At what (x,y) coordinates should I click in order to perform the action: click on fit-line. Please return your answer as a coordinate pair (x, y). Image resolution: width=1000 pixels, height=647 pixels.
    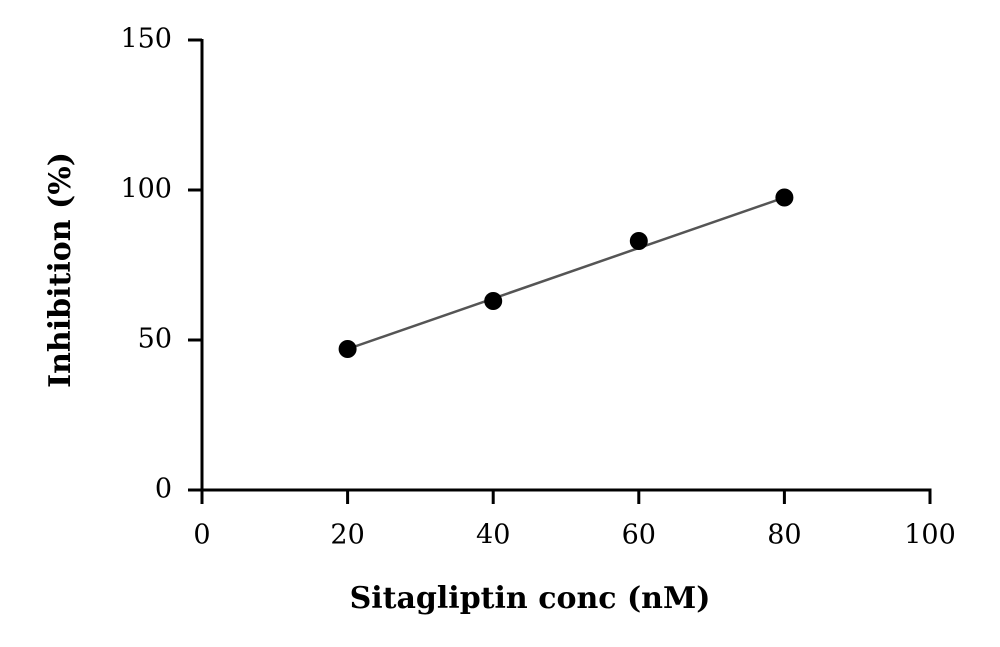
    Looking at the image, I should click on (566, 273).